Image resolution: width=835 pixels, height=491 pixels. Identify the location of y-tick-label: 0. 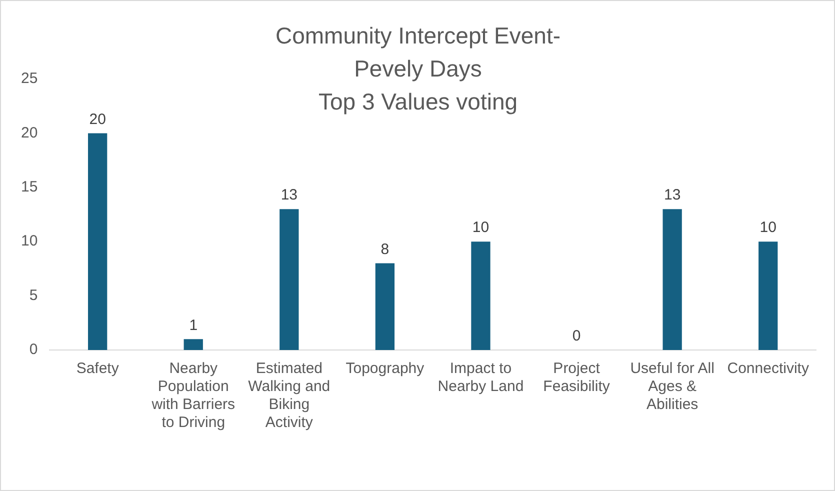
(33, 349).